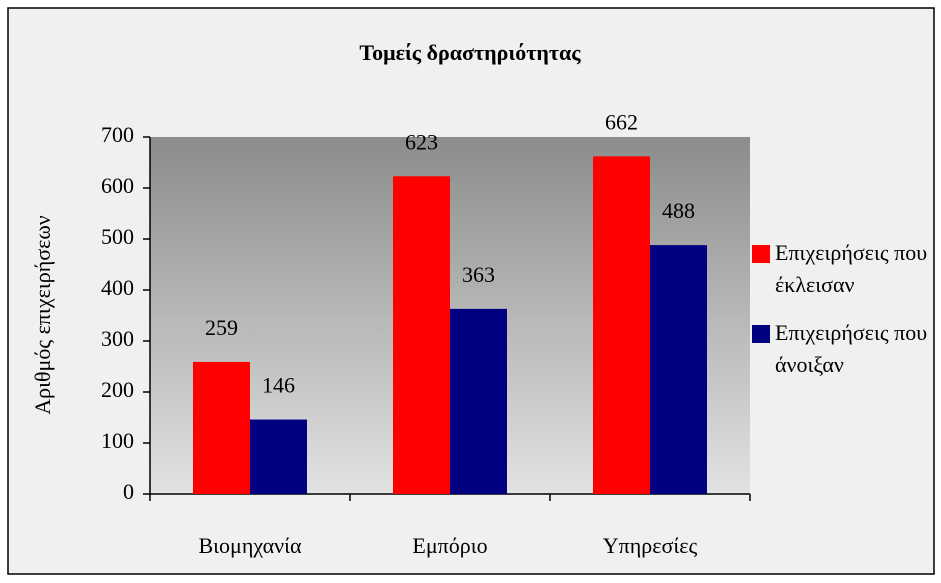 The width and height of the screenshot is (941, 583). Describe the element at coordinates (117, 338) in the screenshot. I see `y-tick-label: 300` at that location.